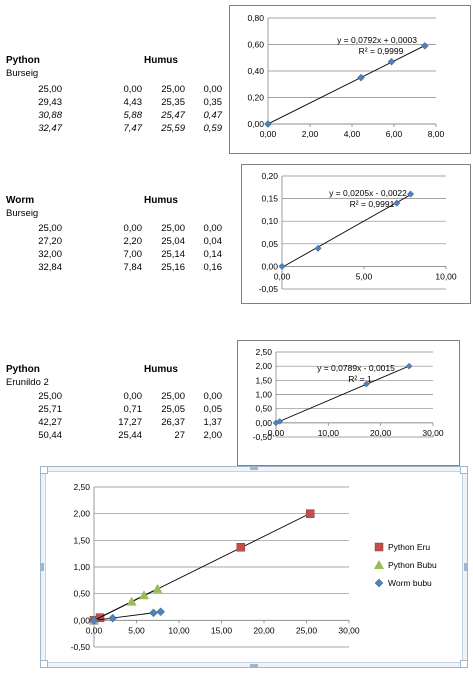 The image size is (473, 676). I want to click on r-squared-label: R² = 1, so click(360, 379).